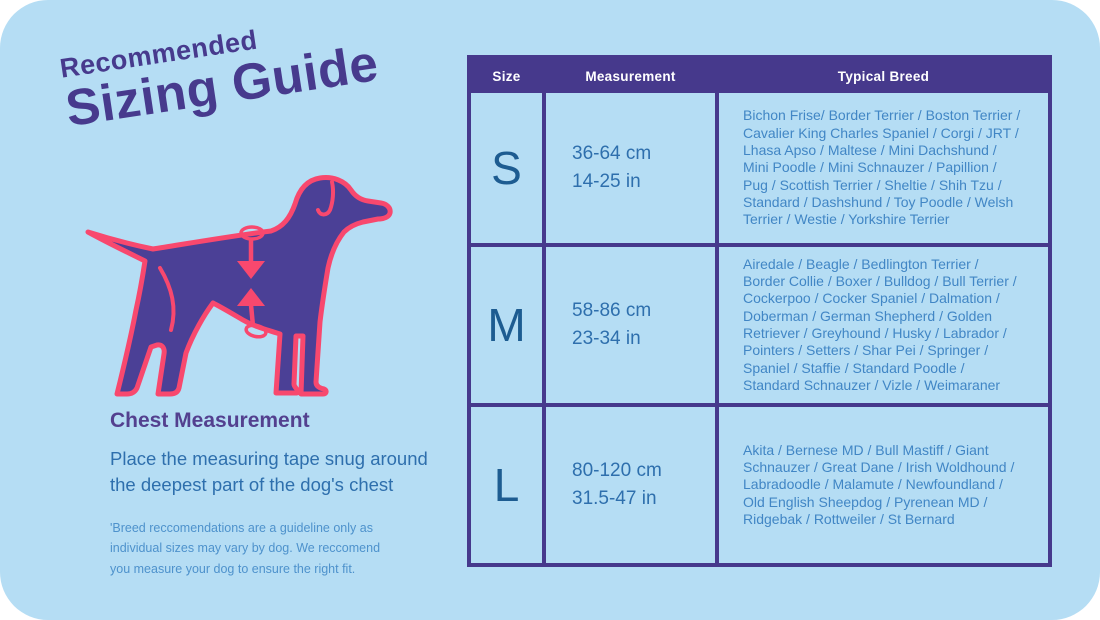  What do you see at coordinates (506, 76) in the screenshot?
I see `header-size: Size` at bounding box center [506, 76].